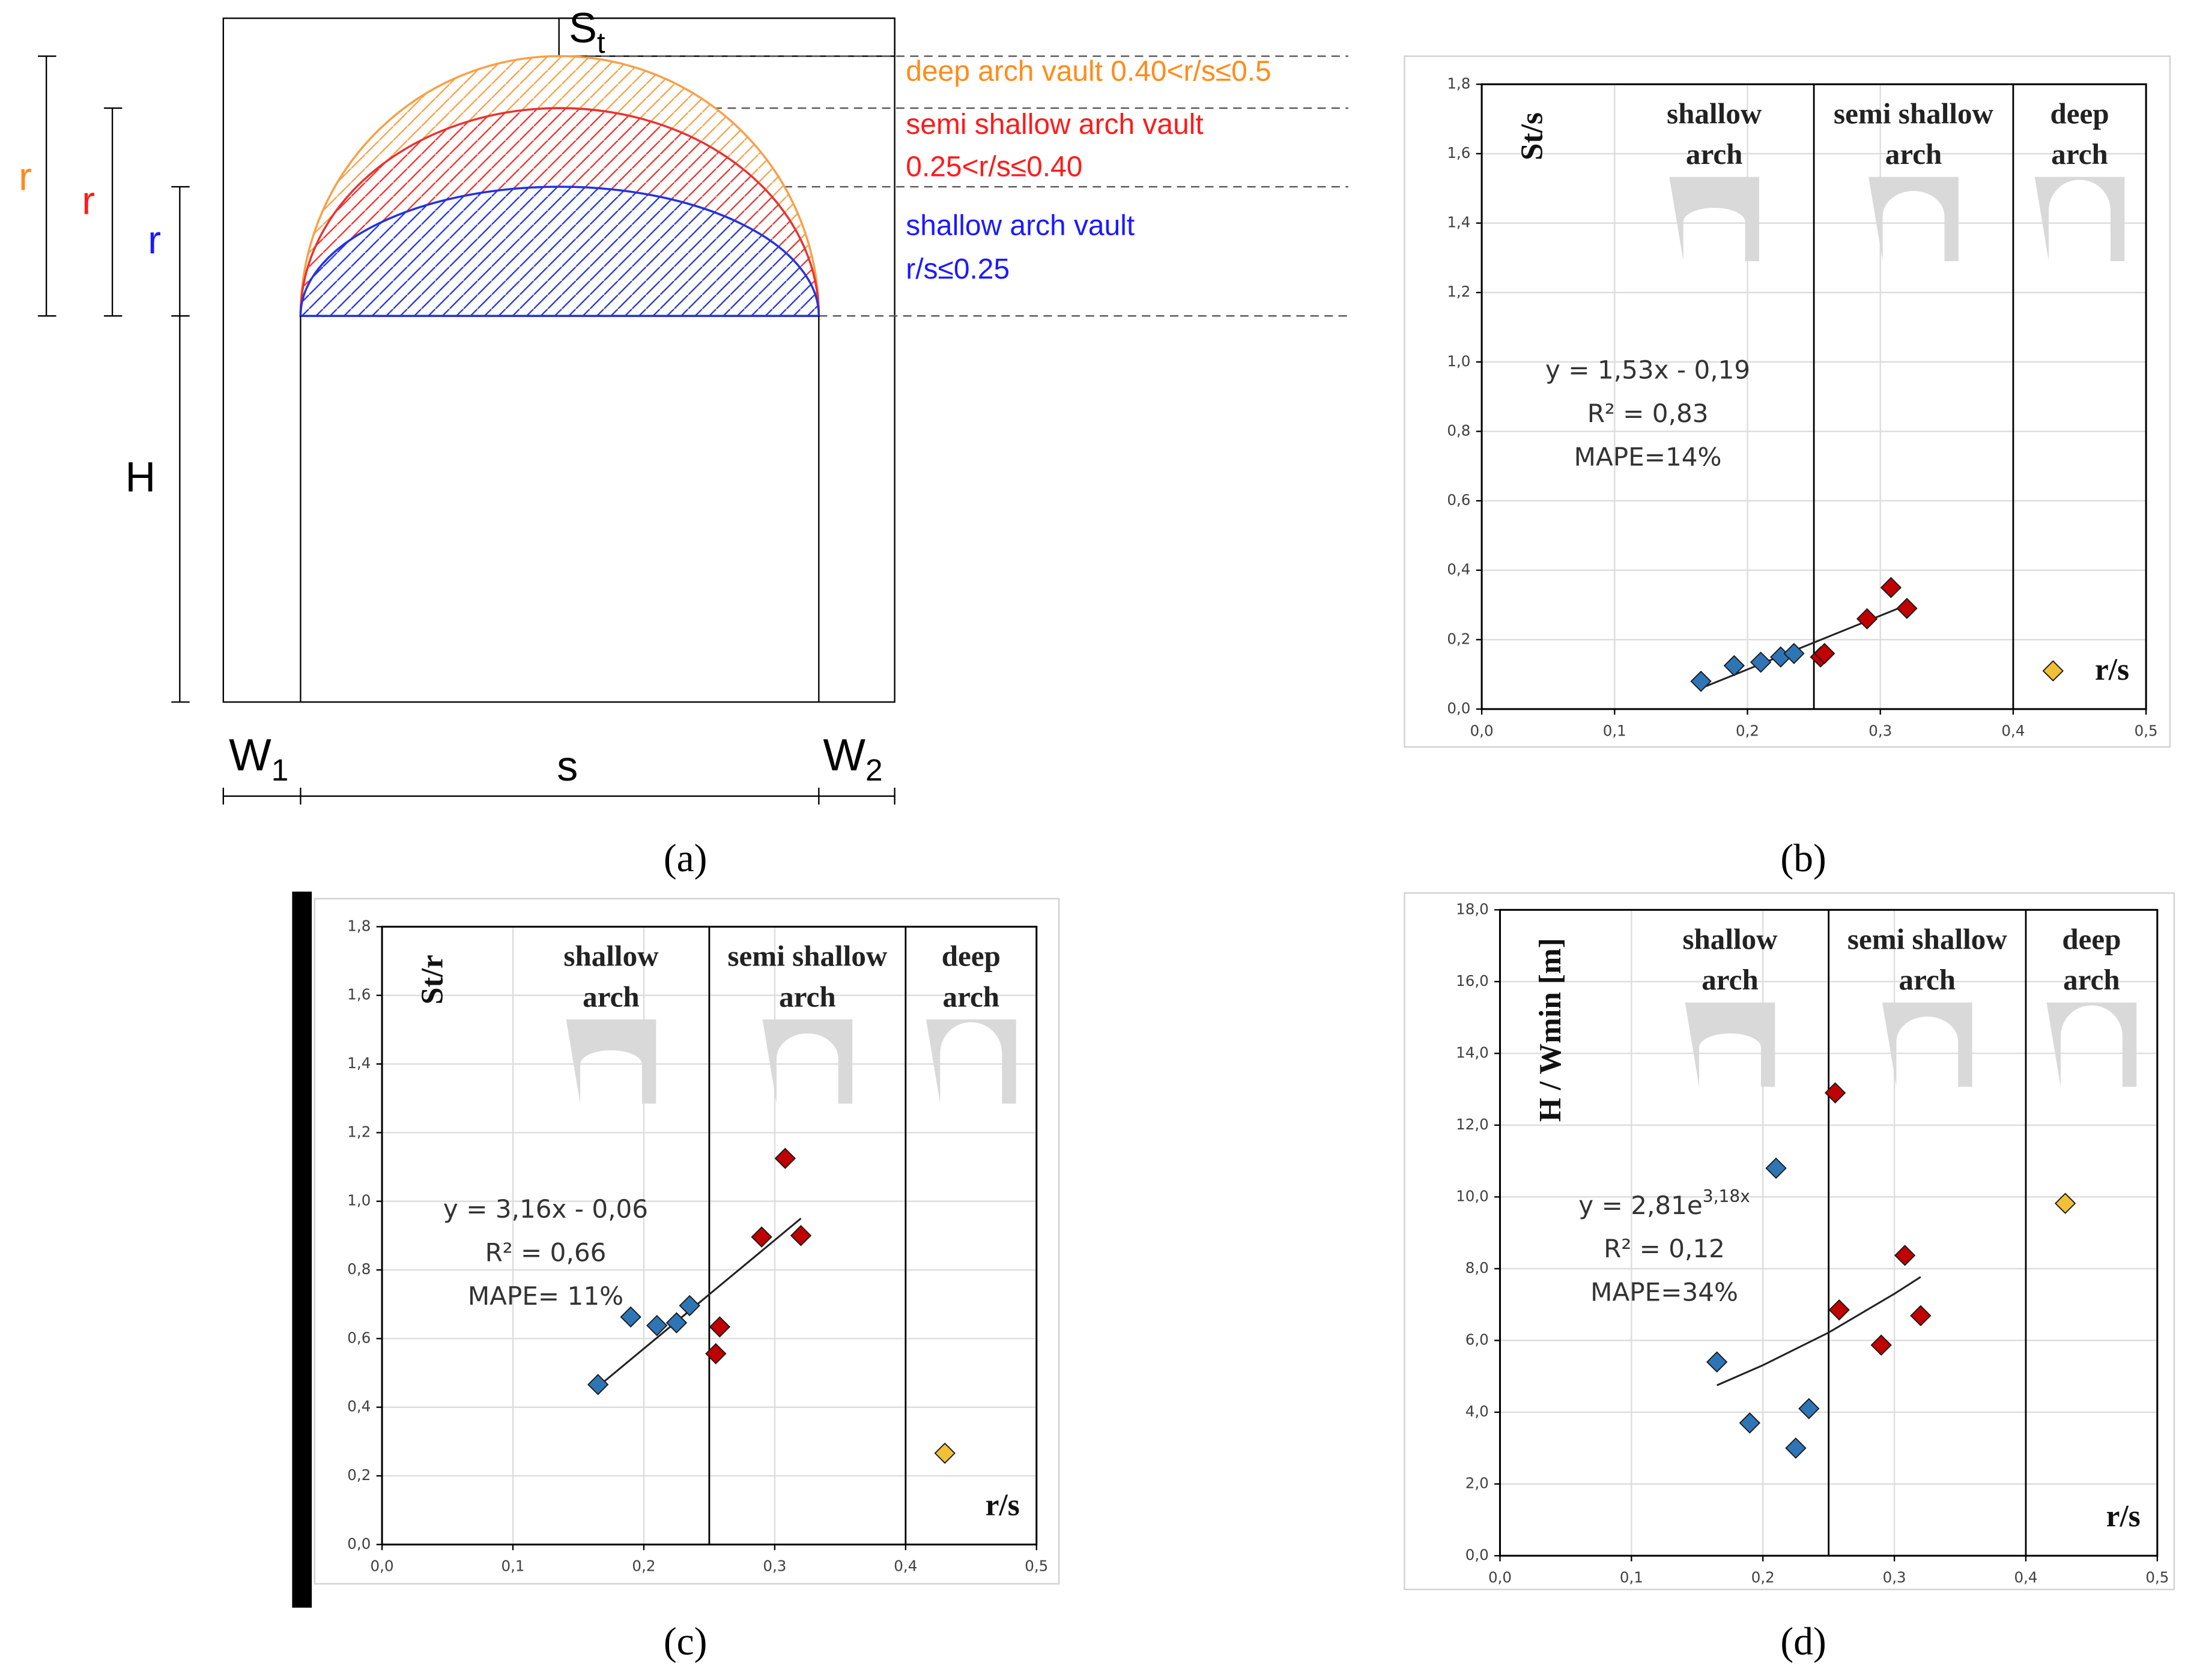 The image size is (2191, 1680). Describe the element at coordinates (726, 37) in the screenshot. I see `st-box` at that location.